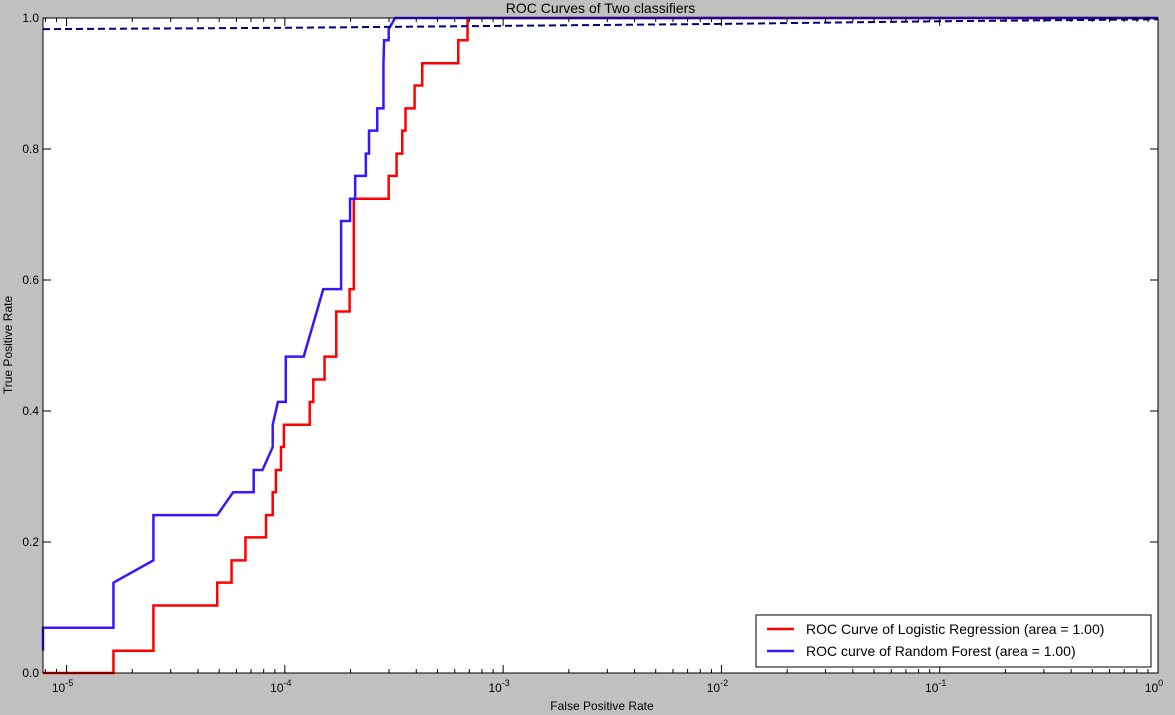 This screenshot has width=1175, height=715. I want to click on x-axis-label: False Positive Rate, so click(602, 706).